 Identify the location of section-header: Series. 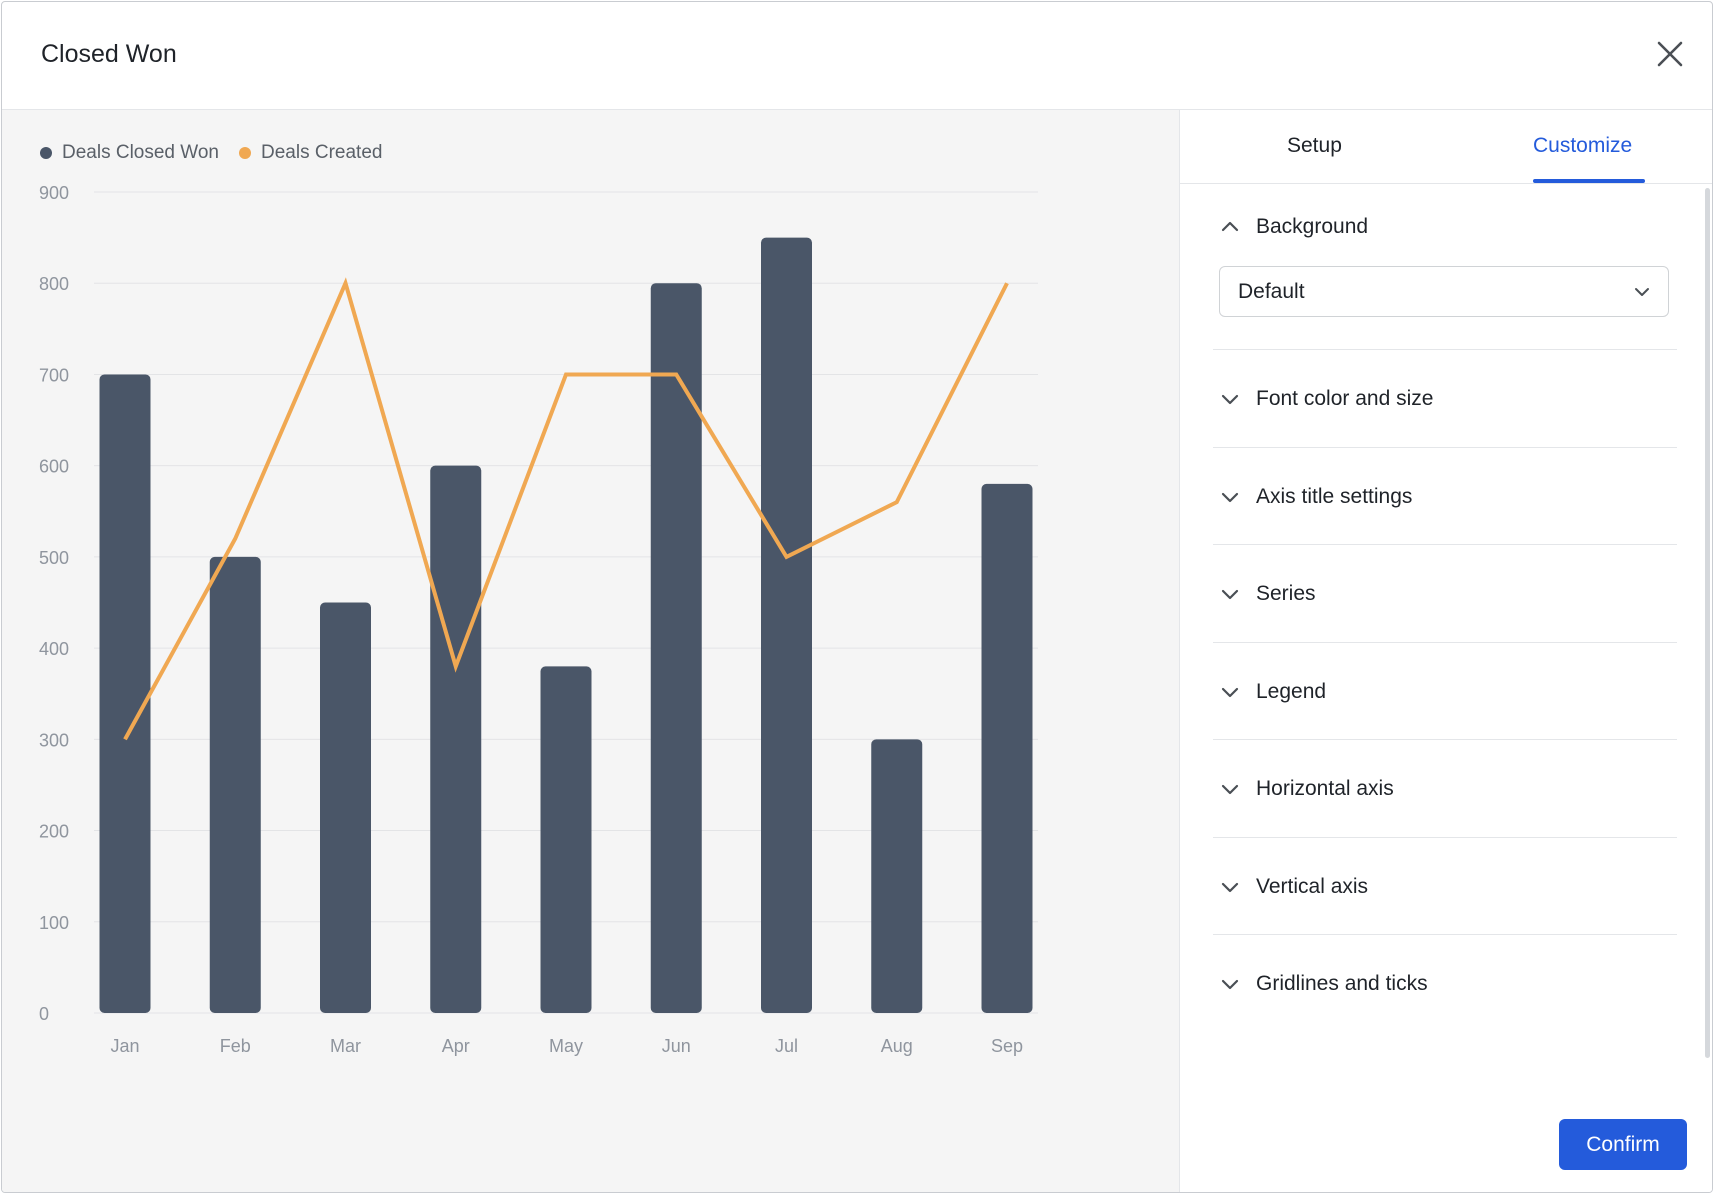
(1264, 594).